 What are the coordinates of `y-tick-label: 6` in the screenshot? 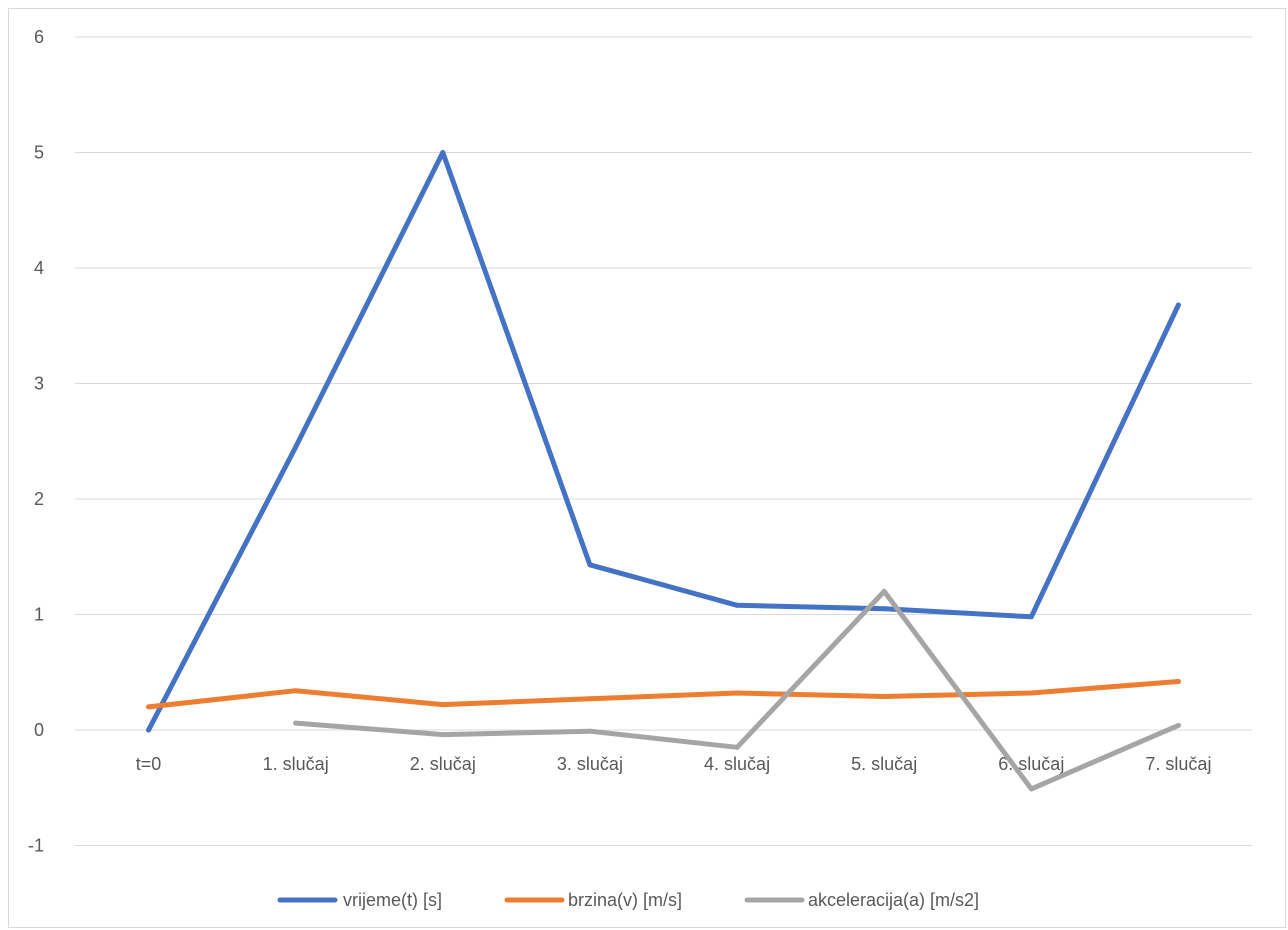 It's located at (39, 37).